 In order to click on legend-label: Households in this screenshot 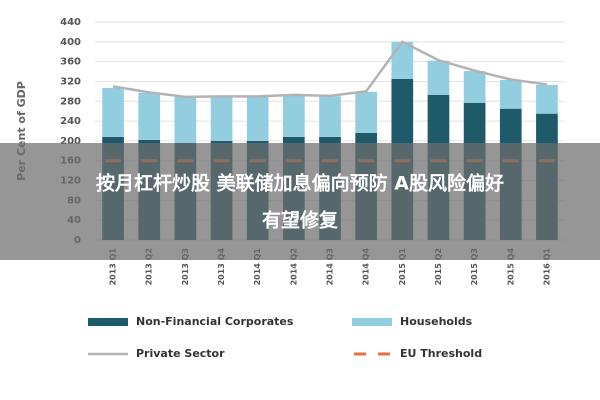, I will do `click(436, 321)`.